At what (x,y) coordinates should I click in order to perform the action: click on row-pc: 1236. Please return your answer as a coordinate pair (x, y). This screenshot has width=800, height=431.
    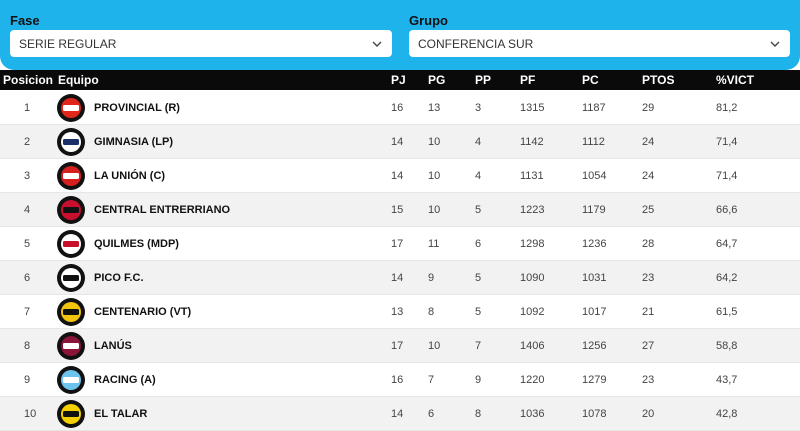
    Looking at the image, I should click on (594, 244).